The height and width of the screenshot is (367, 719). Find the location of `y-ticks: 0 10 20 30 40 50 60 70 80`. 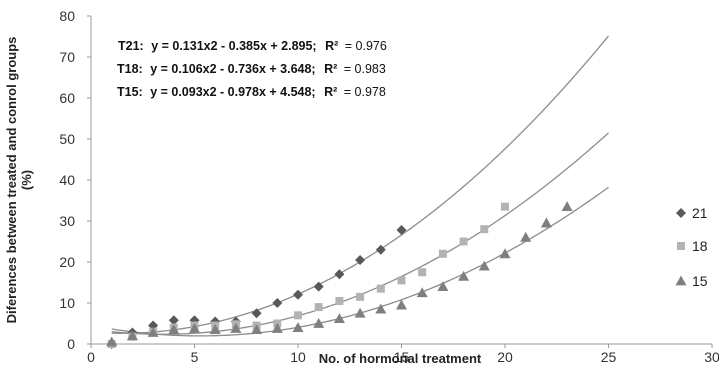

y-ticks: 0 10 20 30 40 50 60 70 80 is located at coordinates (75, 180).